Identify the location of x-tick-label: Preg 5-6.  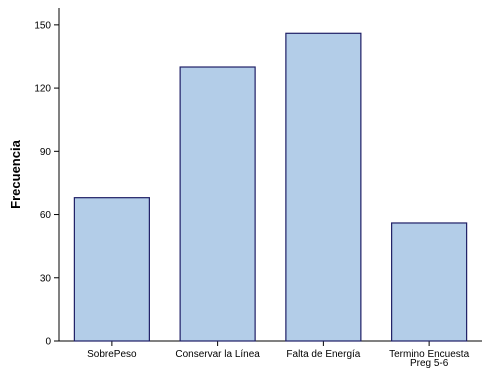
(429, 363).